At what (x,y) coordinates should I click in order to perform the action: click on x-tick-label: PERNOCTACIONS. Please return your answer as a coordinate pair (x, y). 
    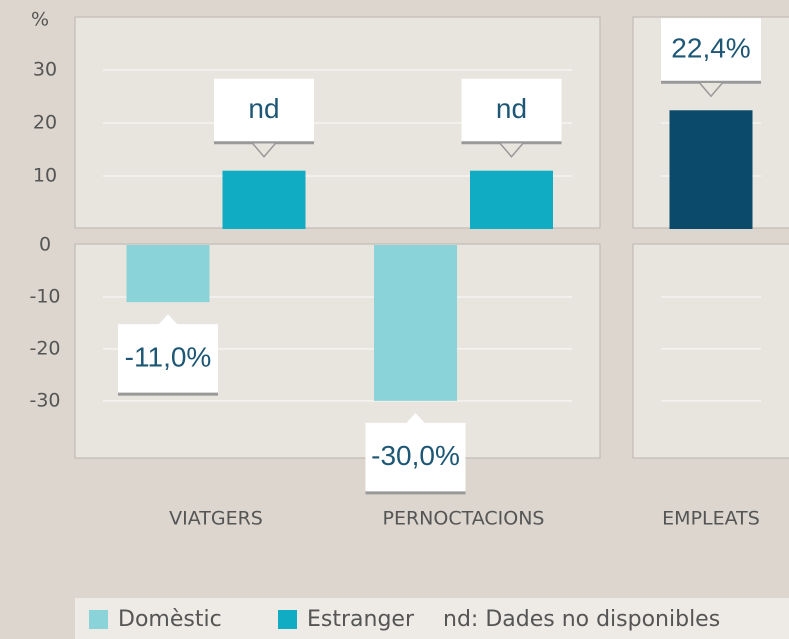
    Looking at the image, I should click on (464, 519).